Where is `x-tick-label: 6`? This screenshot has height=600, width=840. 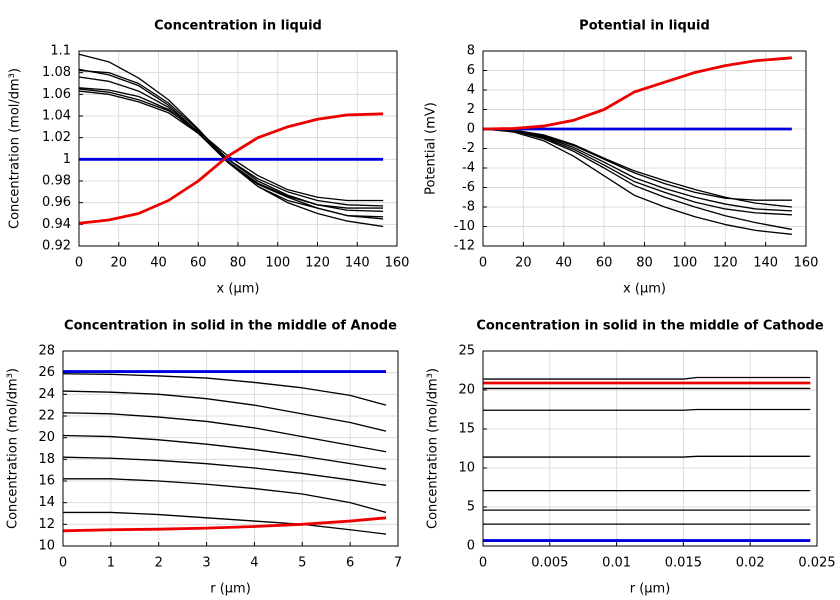
x-tick-label: 6 is located at coordinates (350, 563).